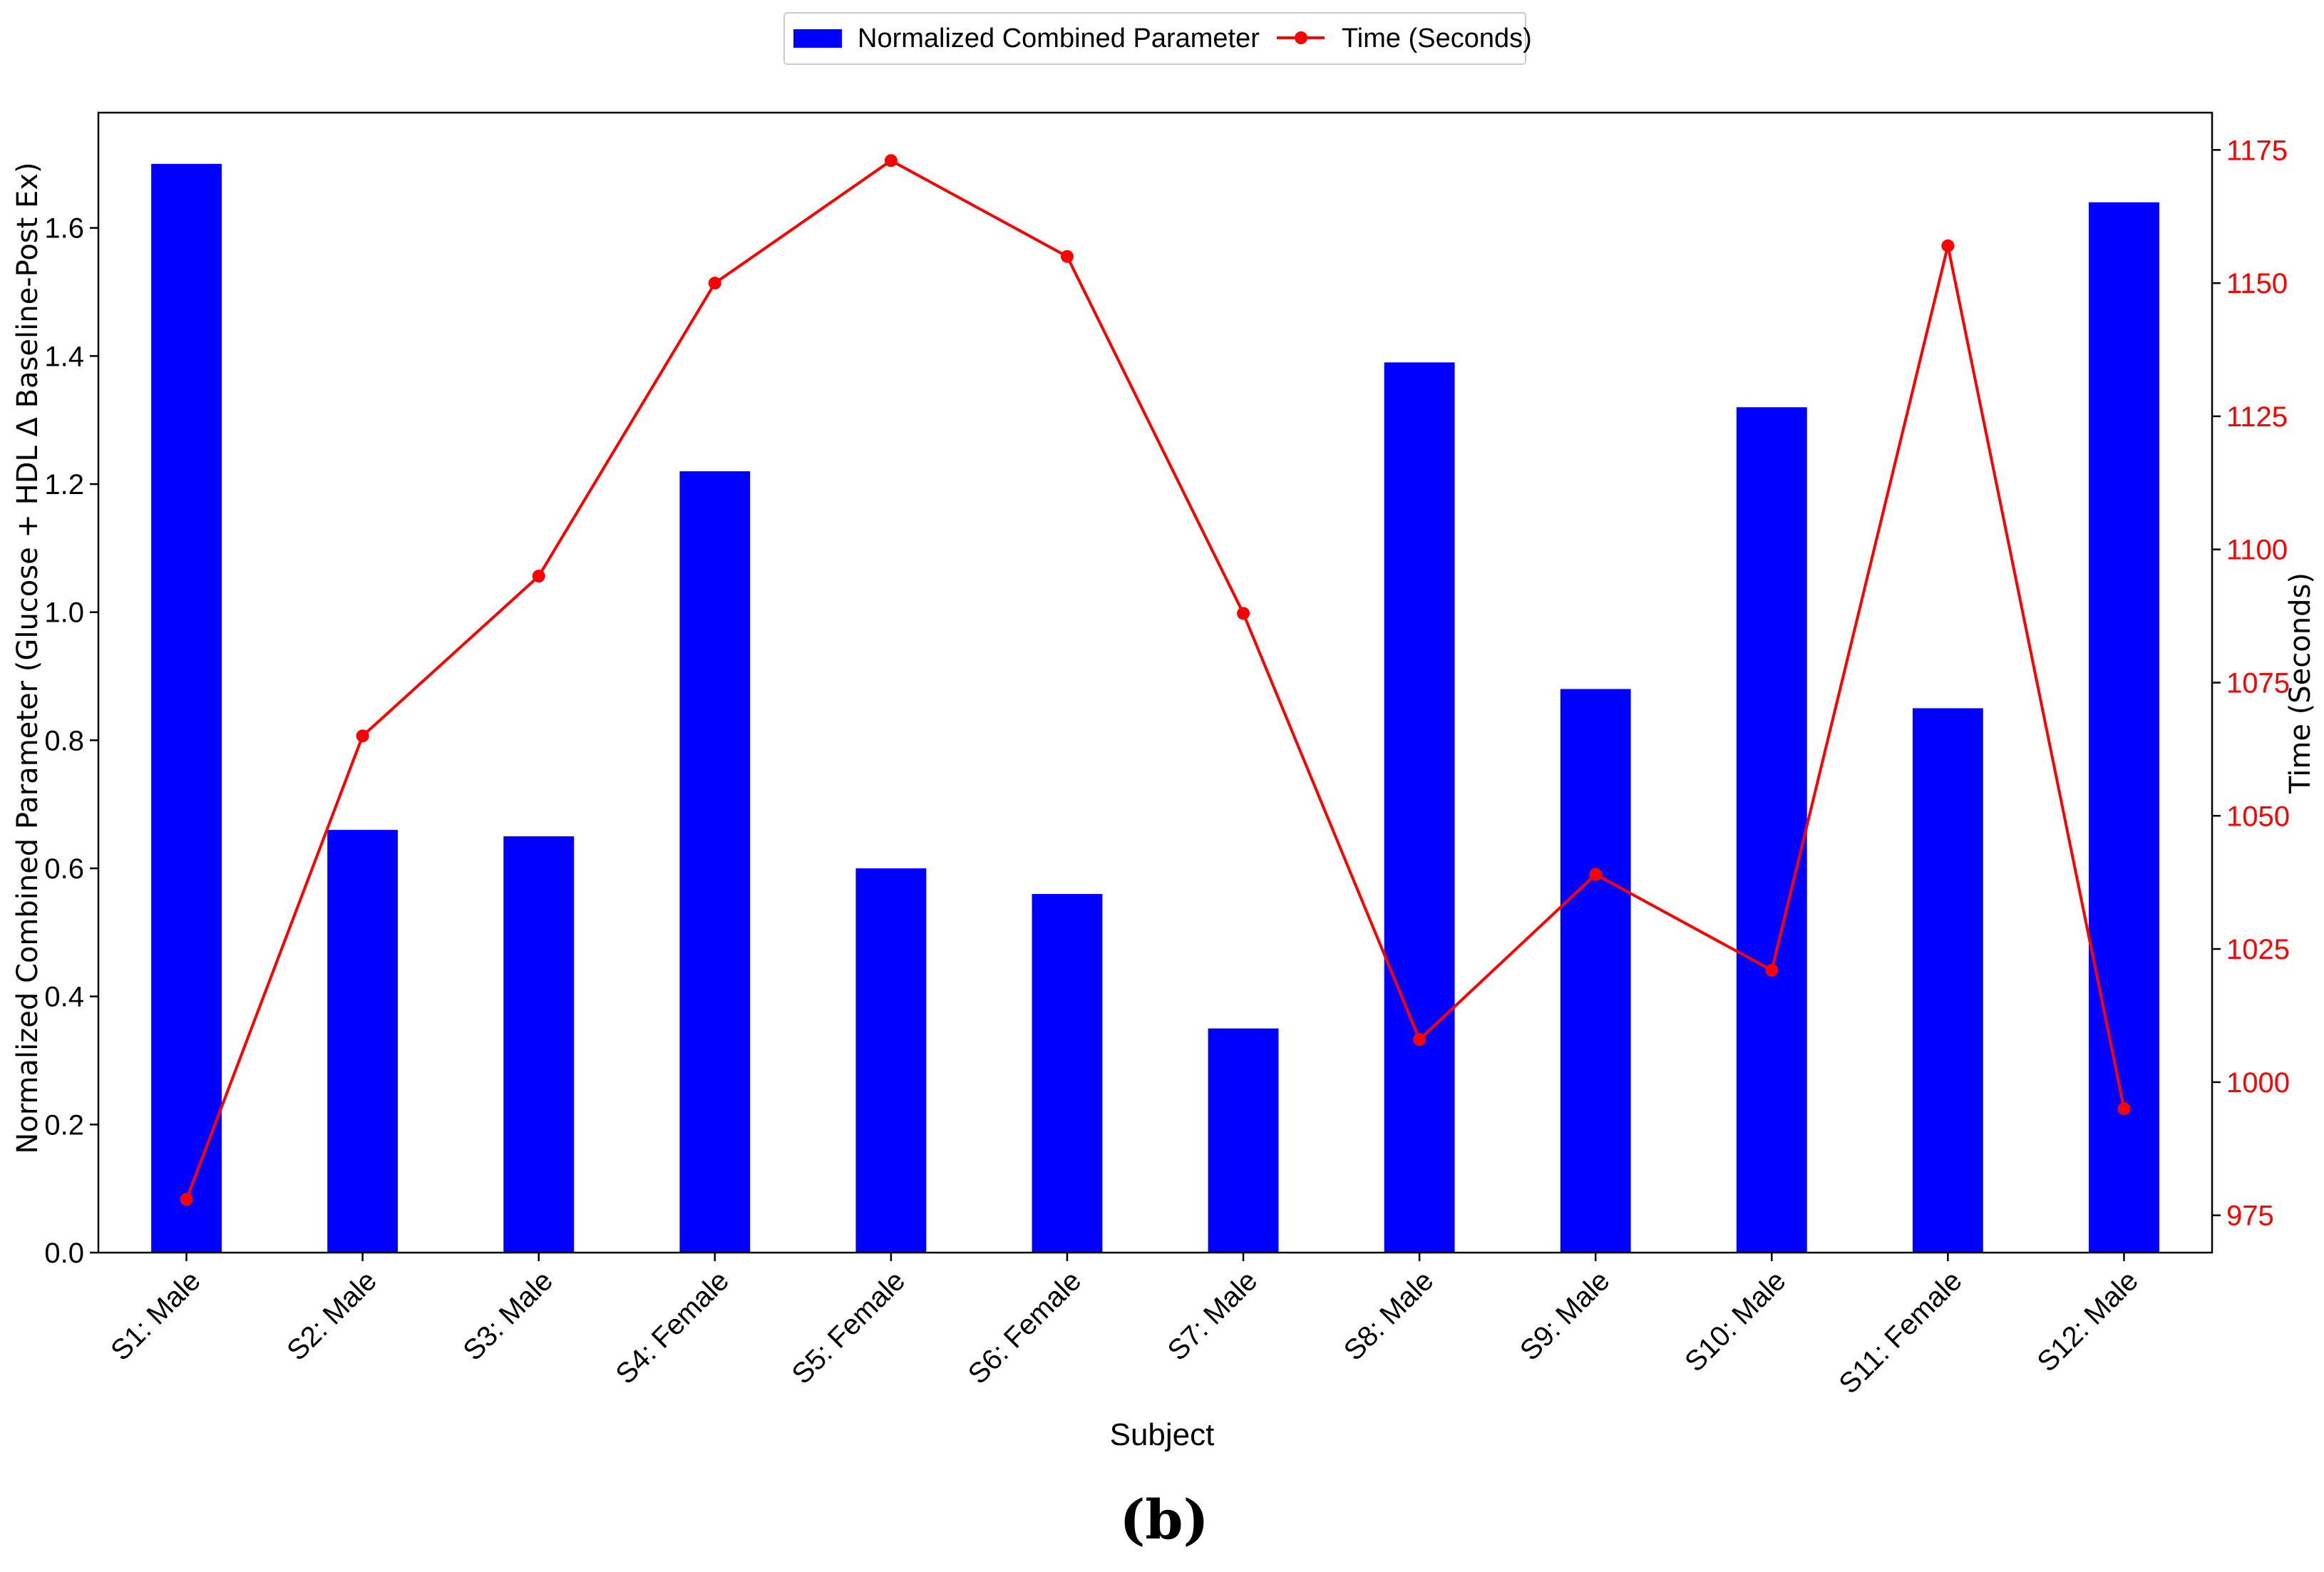  I want to click on y-tick-label: 1.2, so click(64, 485).